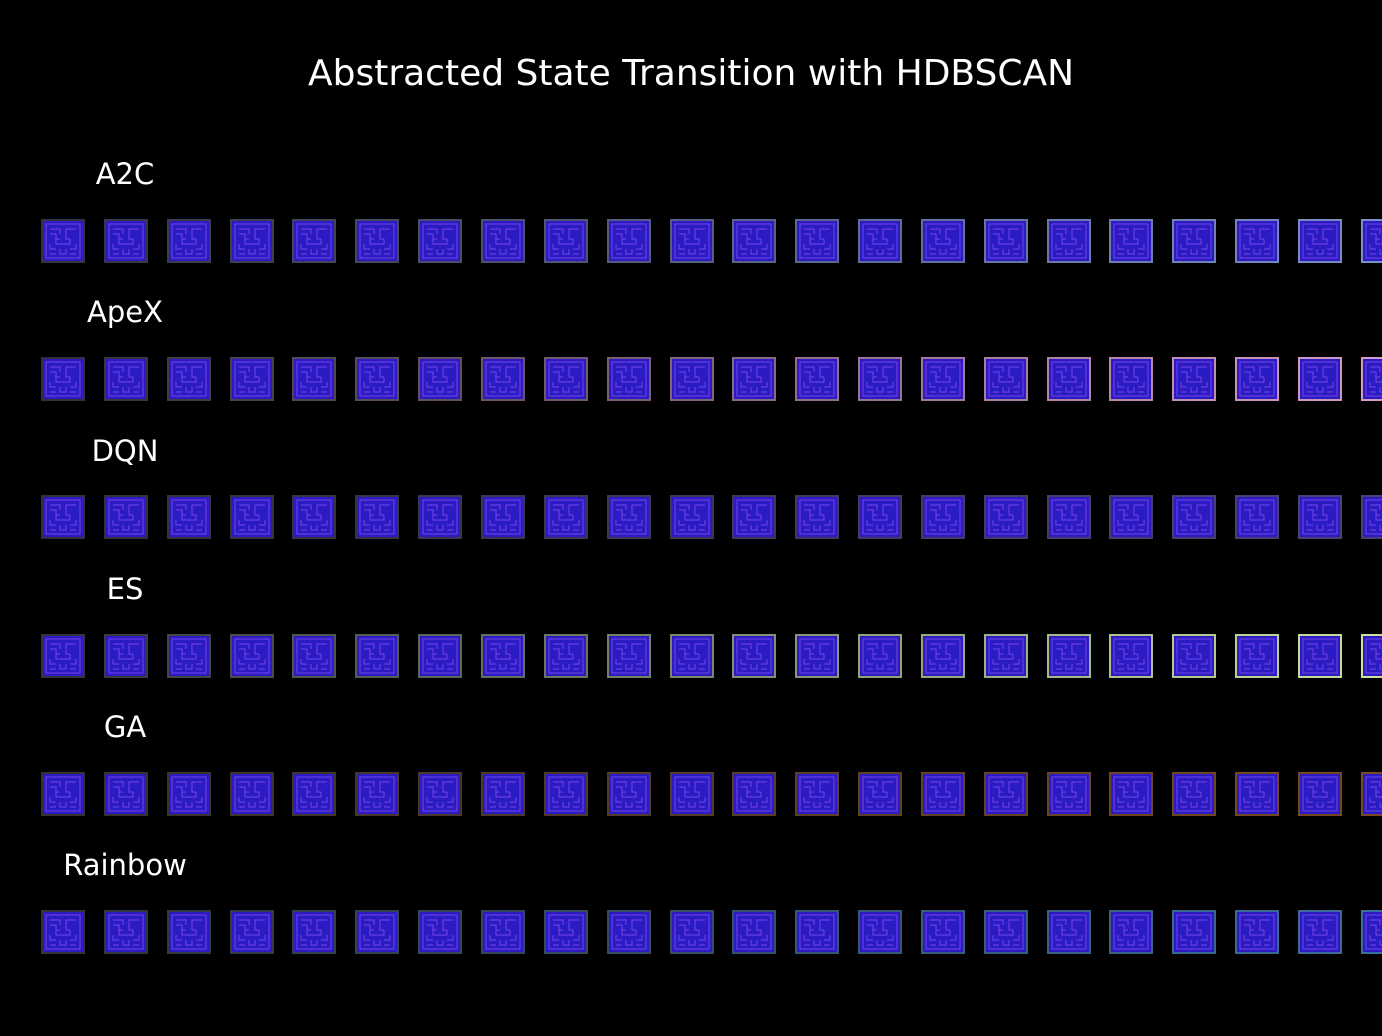 The height and width of the screenshot is (1036, 1382). What do you see at coordinates (125, 174) in the screenshot?
I see `row-label-a2c: A2C` at bounding box center [125, 174].